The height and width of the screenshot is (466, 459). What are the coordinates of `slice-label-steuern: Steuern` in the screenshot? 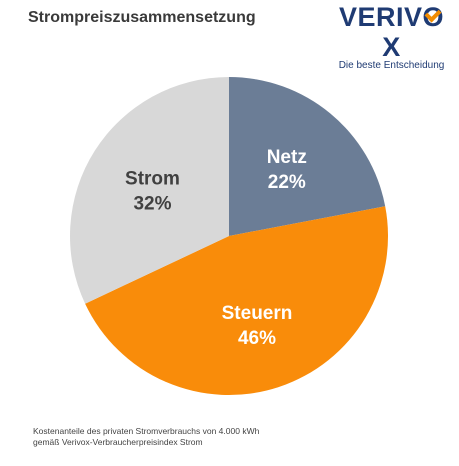 It's located at (257, 313).